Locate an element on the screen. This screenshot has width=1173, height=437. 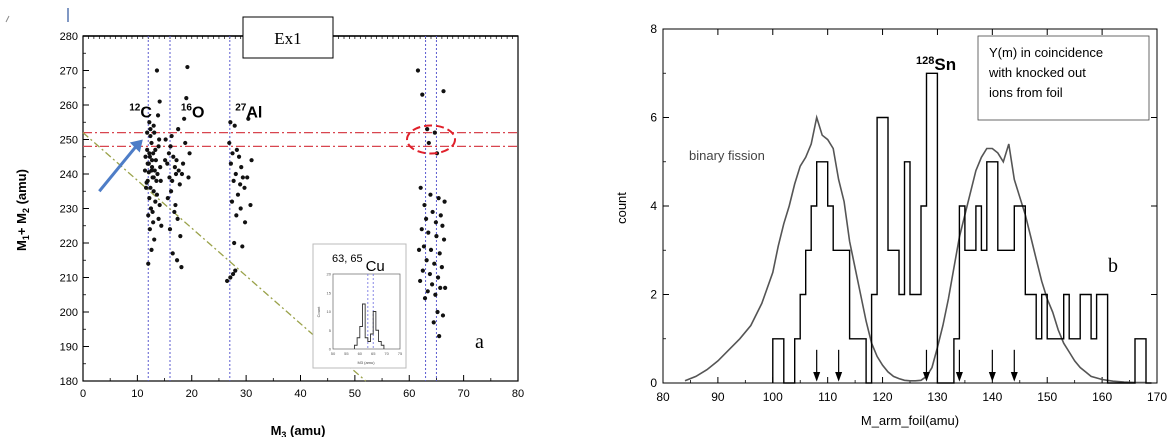
inset-x-tick-label: 65 is located at coordinates (373, 353).